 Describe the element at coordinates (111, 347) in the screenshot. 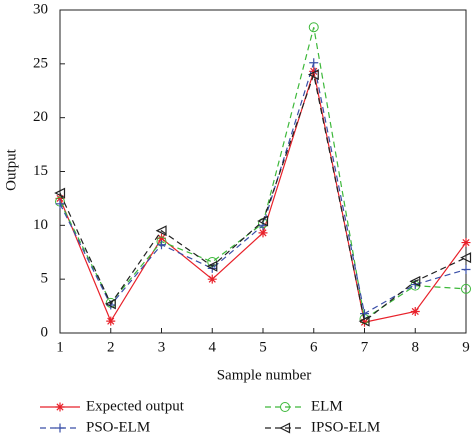

I see `x-tick-label: 2` at that location.